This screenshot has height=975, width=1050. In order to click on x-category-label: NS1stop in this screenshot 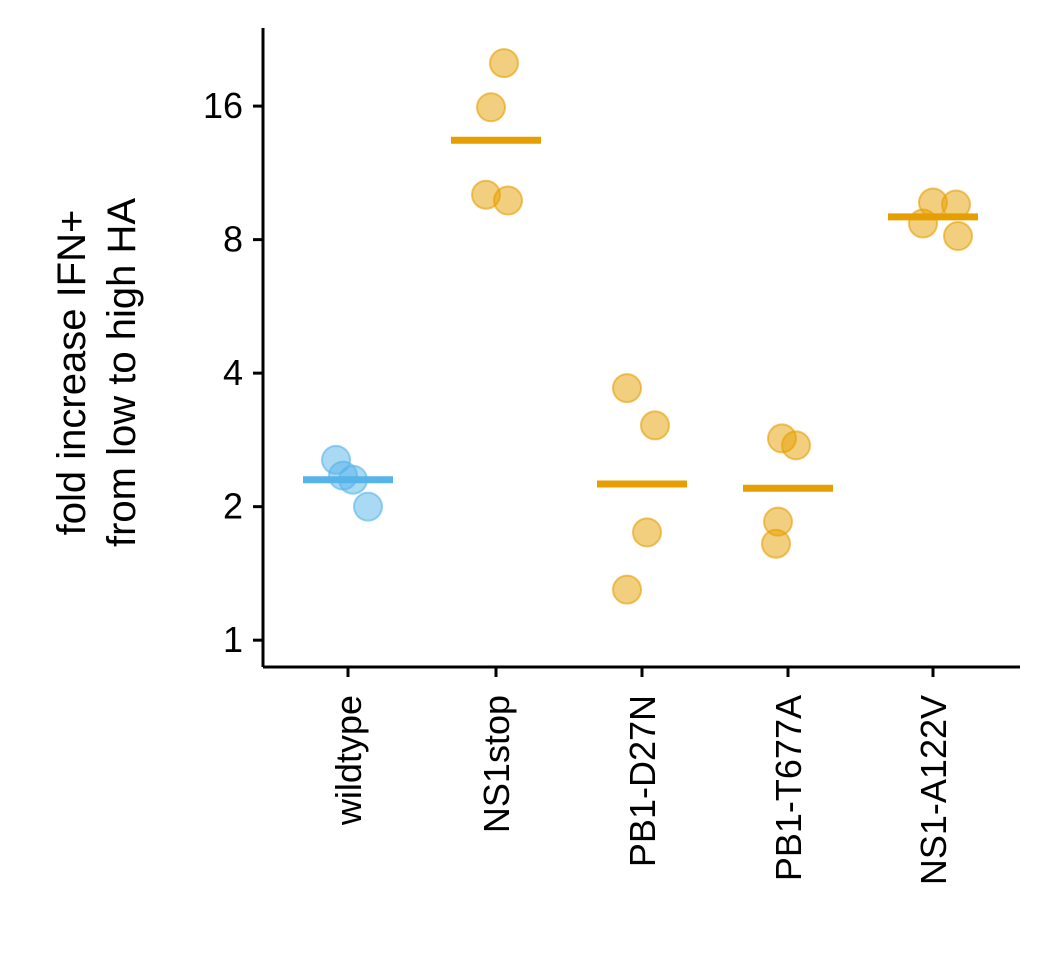, I will do `click(496, 764)`.